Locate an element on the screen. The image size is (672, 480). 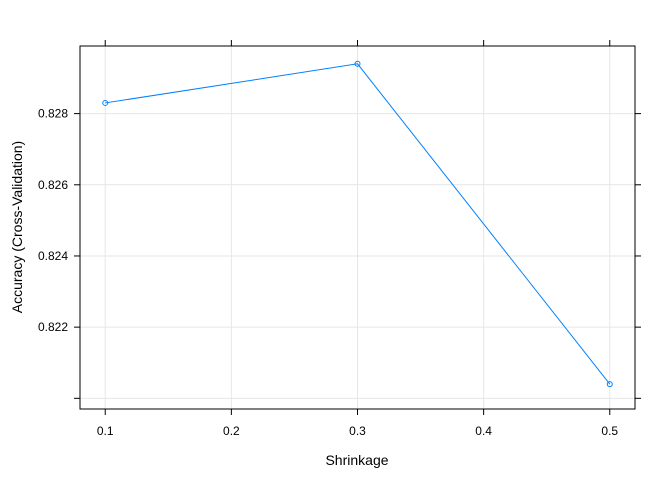
x-tick-label: 0.3 is located at coordinates (357, 431).